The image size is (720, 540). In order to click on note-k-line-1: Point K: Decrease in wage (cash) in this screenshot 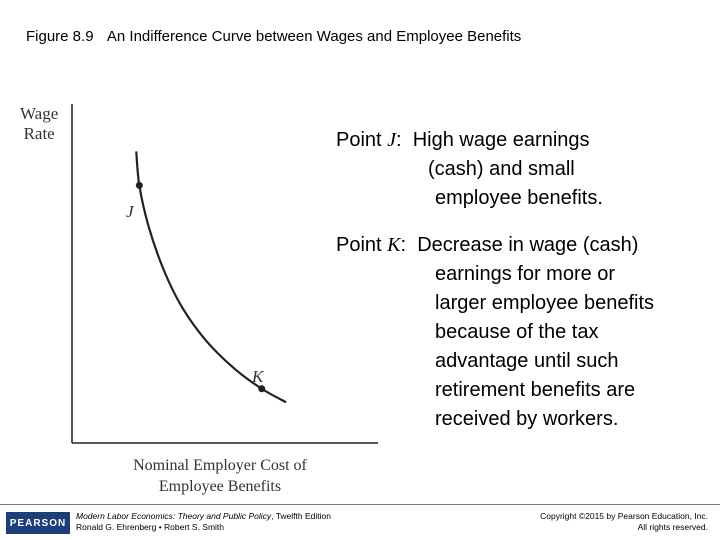, I will do `click(526, 245)`.